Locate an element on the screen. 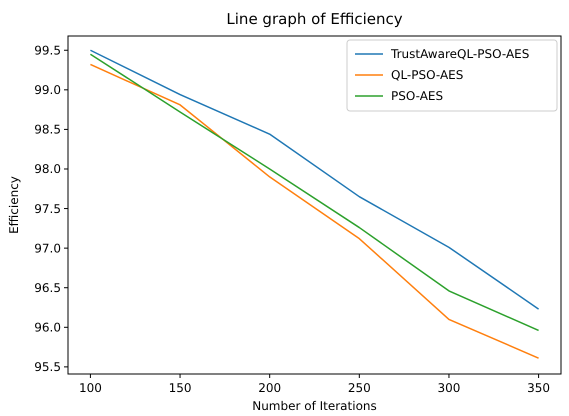  y-tick-label: 97.0 is located at coordinates (47, 248).